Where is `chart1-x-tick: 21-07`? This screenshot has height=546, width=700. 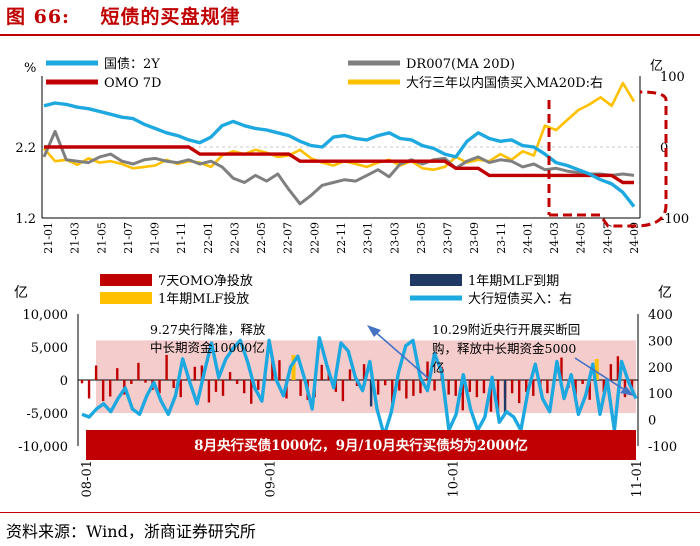 chart1-x-tick: 21-07 is located at coordinates (128, 238).